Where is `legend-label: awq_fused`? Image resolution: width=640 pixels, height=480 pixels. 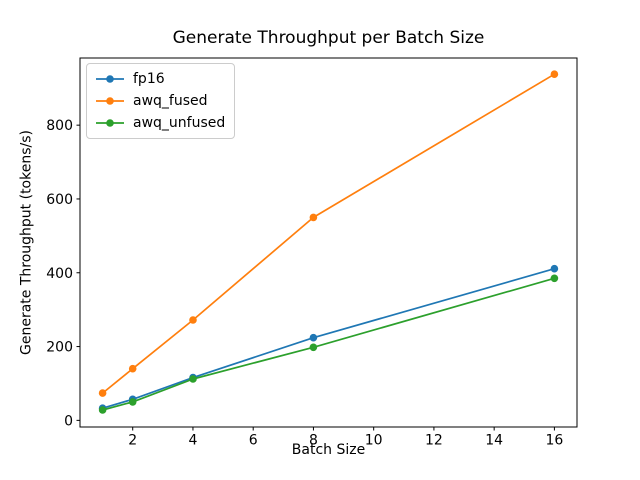
legend-label: awq_fused is located at coordinates (170, 101).